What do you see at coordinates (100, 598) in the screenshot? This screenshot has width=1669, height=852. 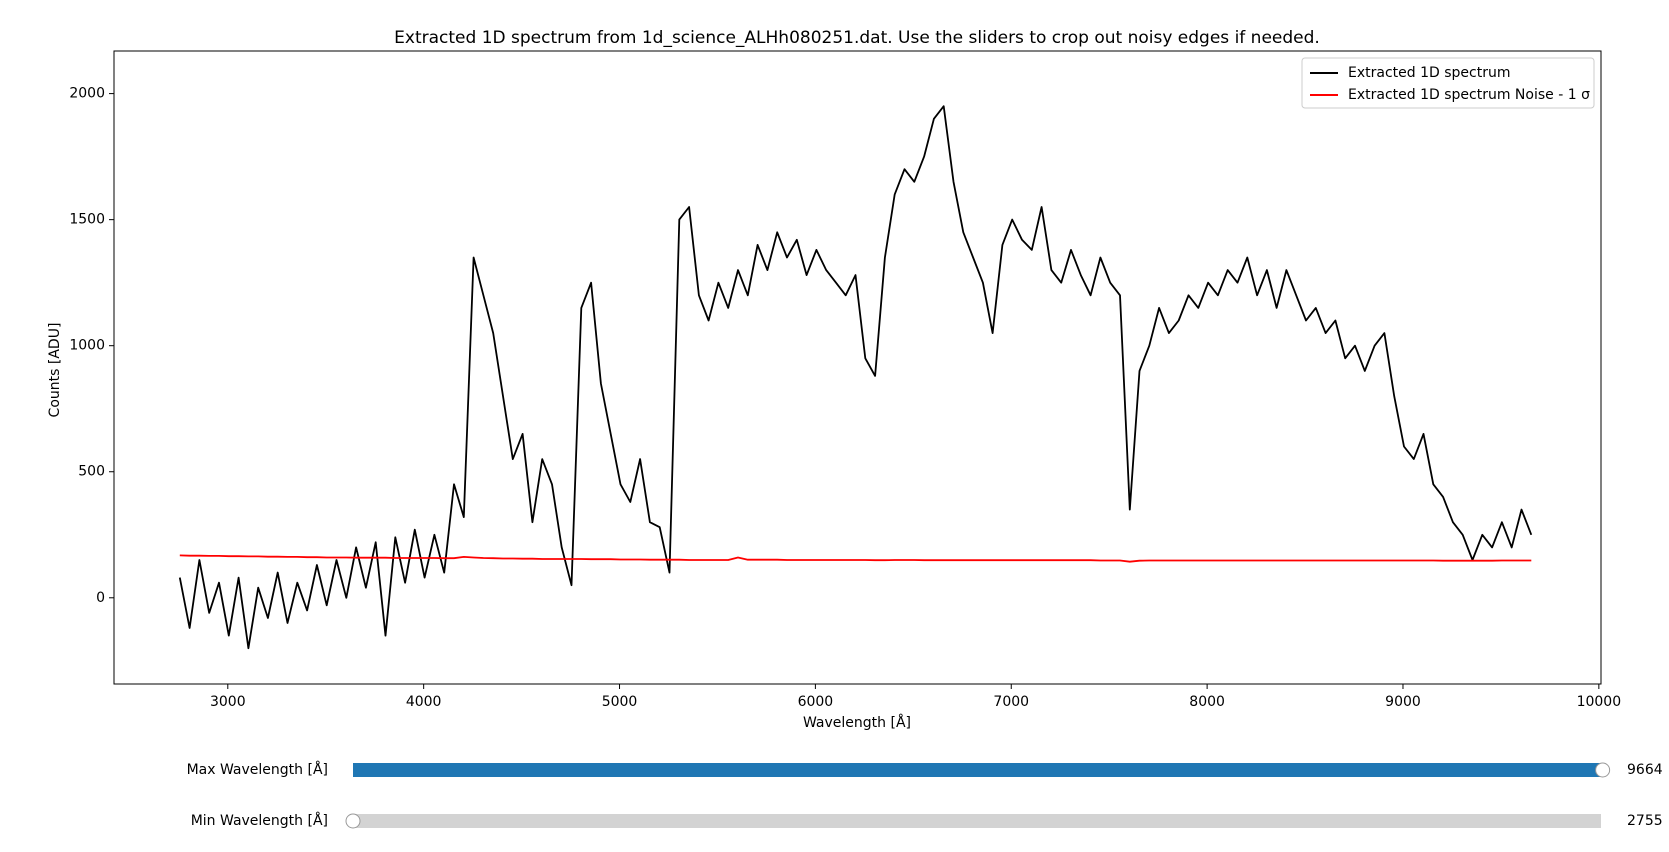 I see `y-tick-label: 0` at bounding box center [100, 598].